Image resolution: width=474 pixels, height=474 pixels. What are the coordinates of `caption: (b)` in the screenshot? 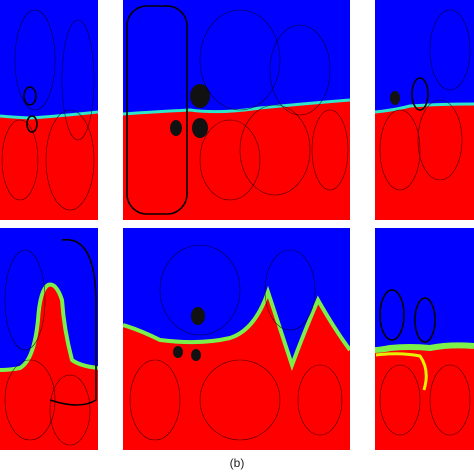 It's located at (237, 463).